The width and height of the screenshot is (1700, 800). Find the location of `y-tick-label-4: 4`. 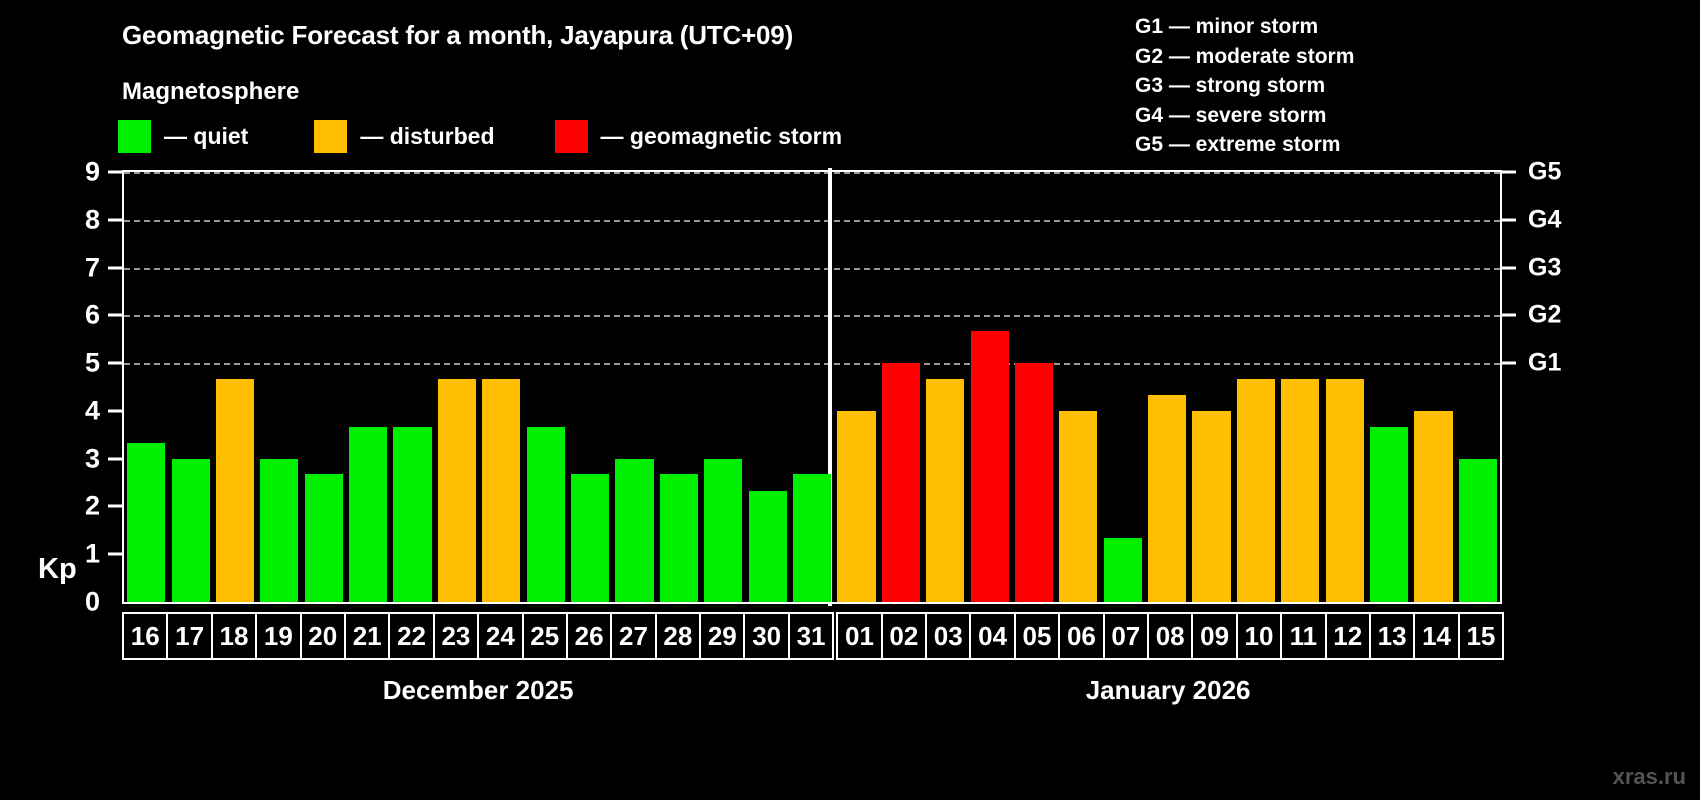

y-tick-label-4: 4 is located at coordinates (92, 410).